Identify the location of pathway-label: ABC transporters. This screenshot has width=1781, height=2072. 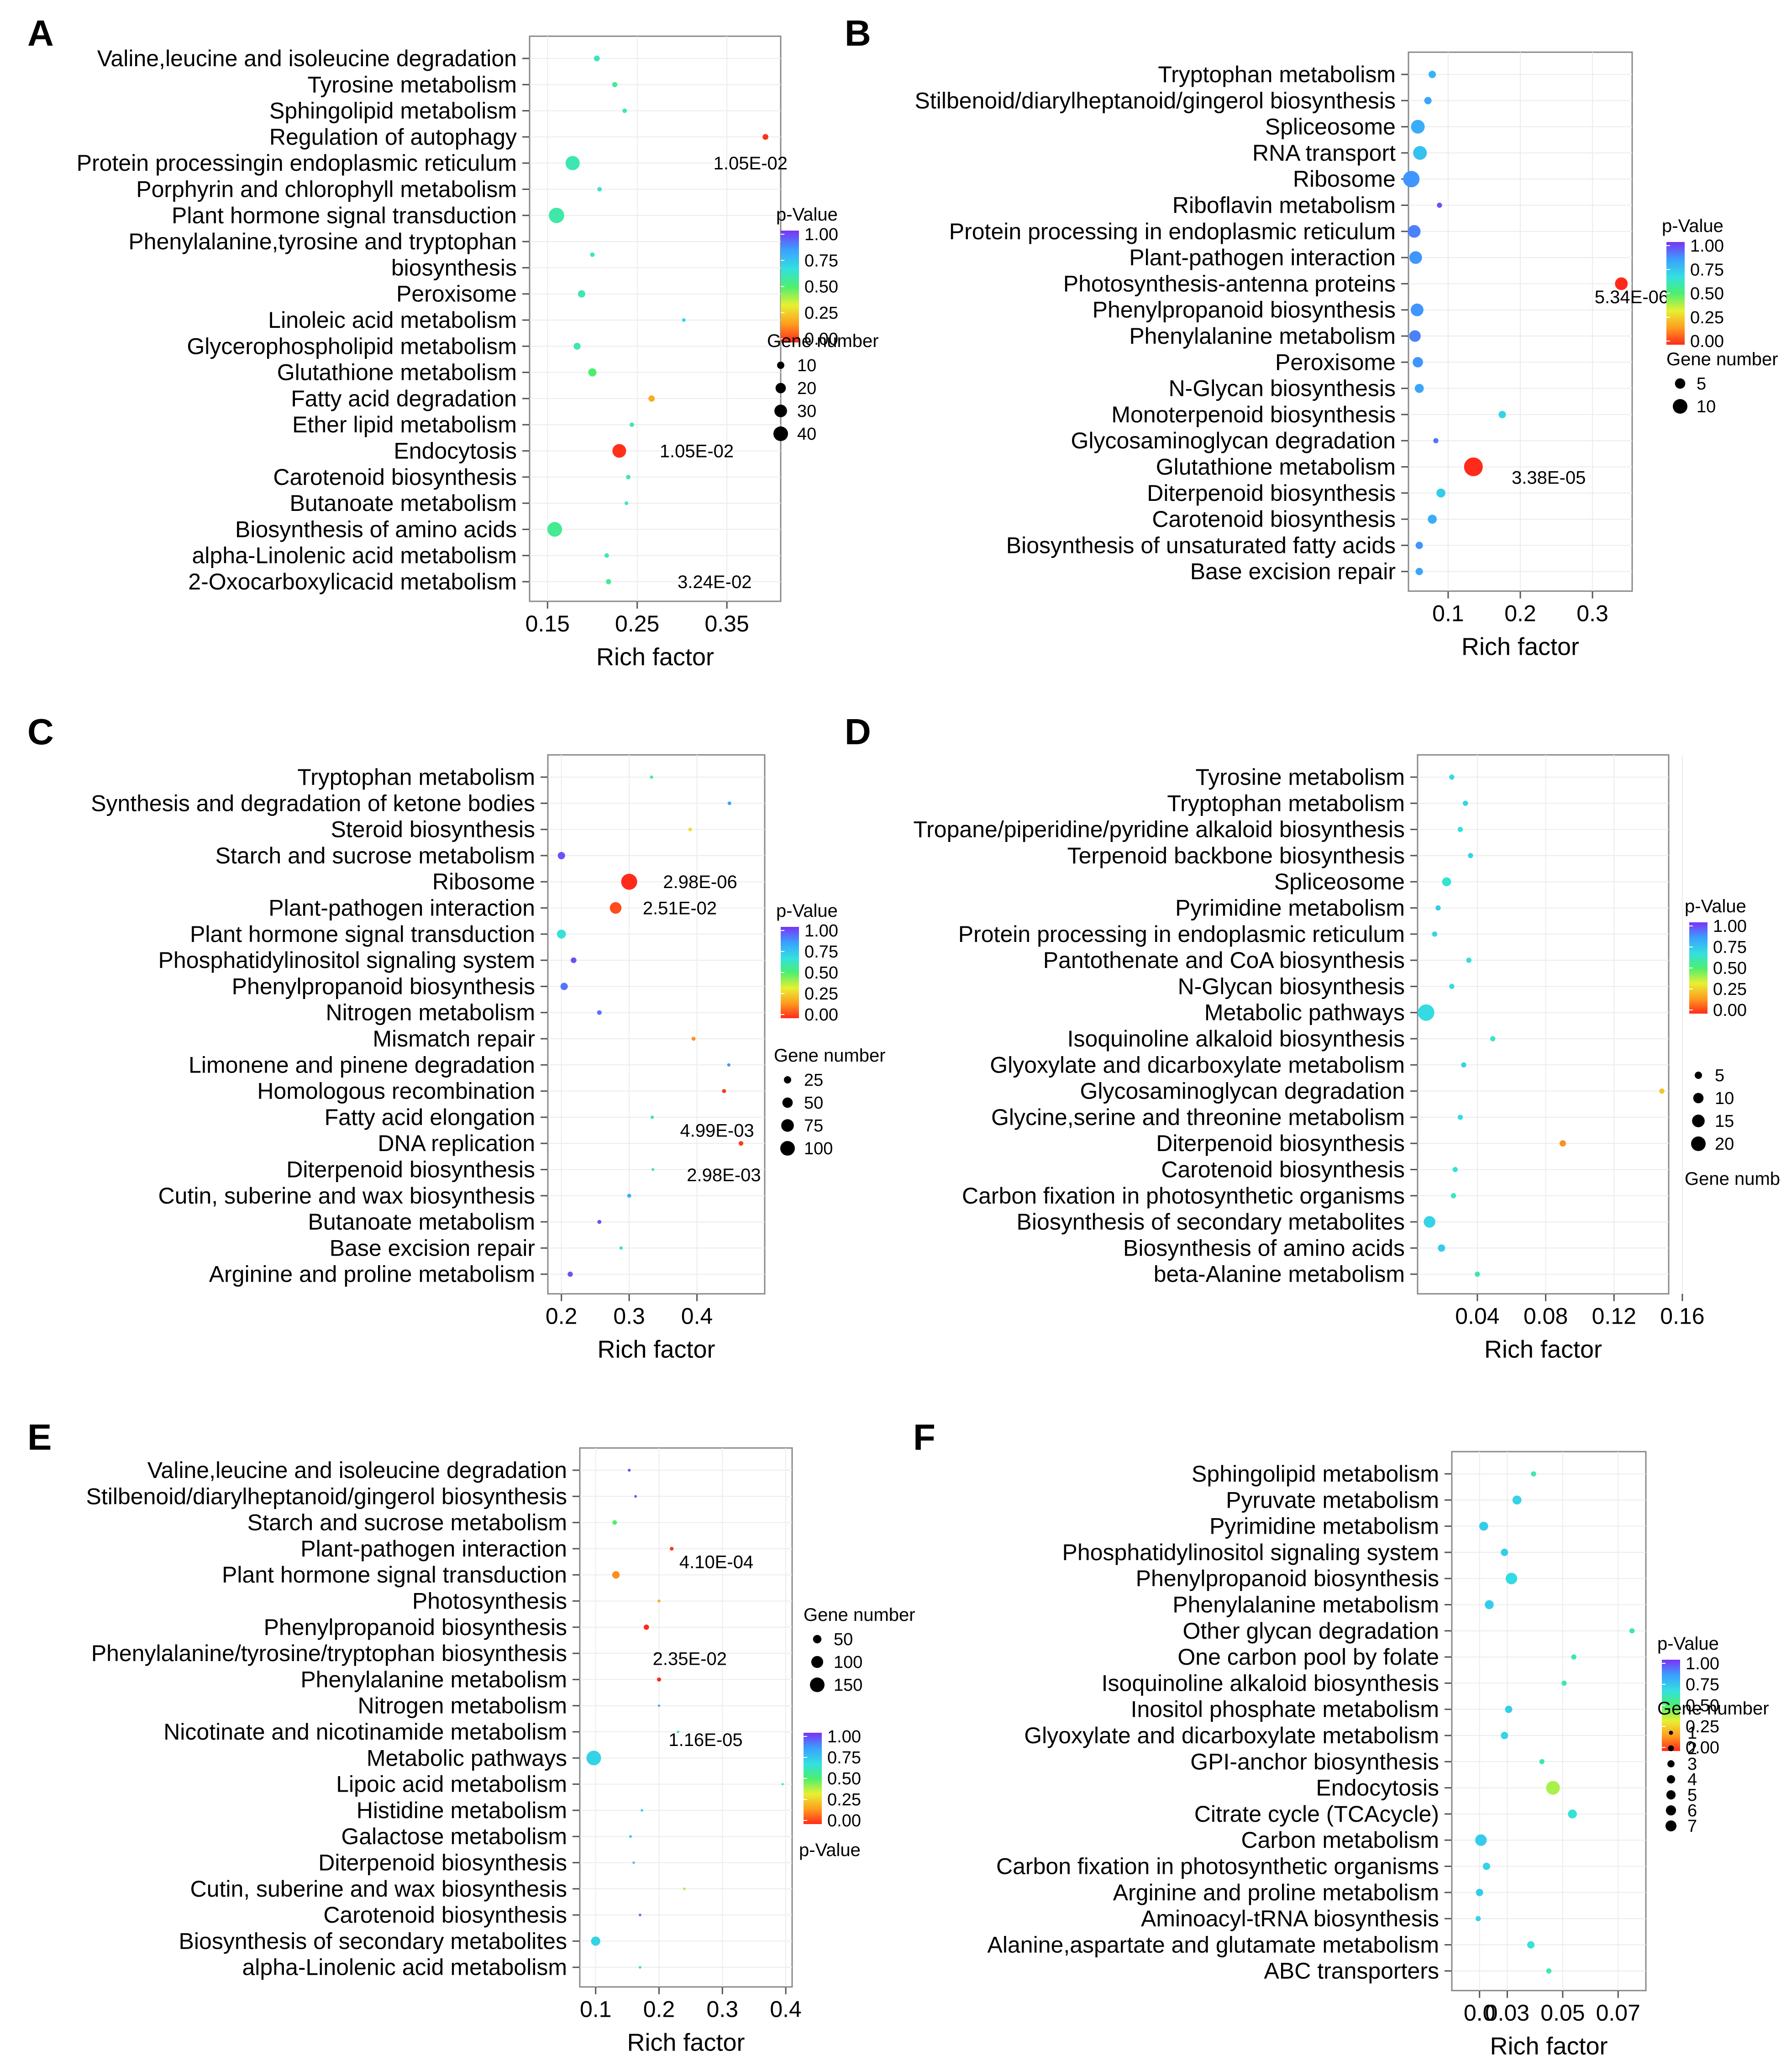
(1352, 1971).